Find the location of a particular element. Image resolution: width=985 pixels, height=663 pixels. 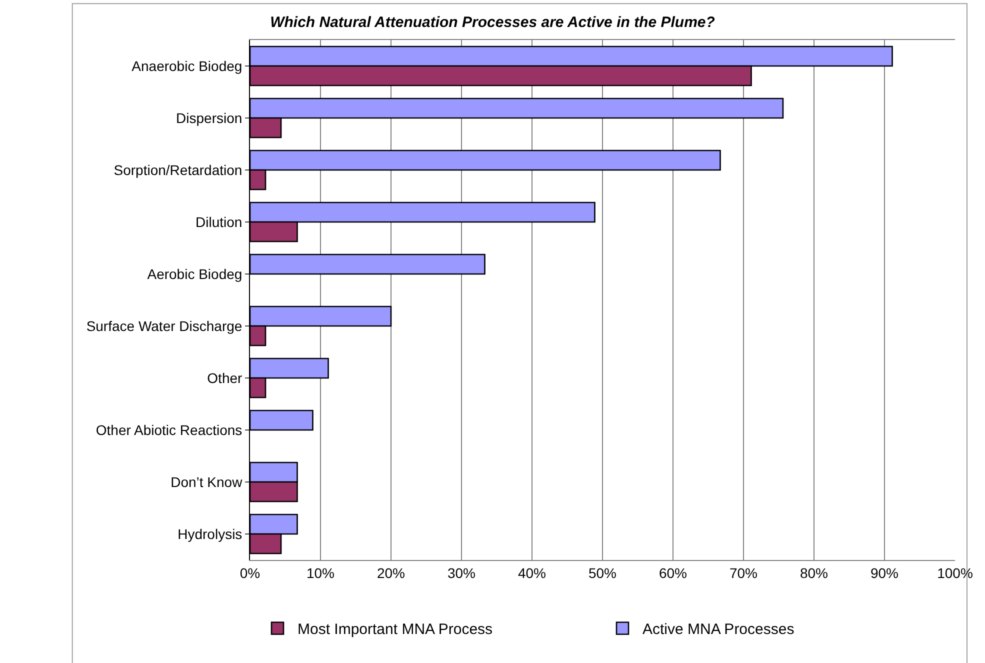

x-tick-label: 20% is located at coordinates (391, 572).